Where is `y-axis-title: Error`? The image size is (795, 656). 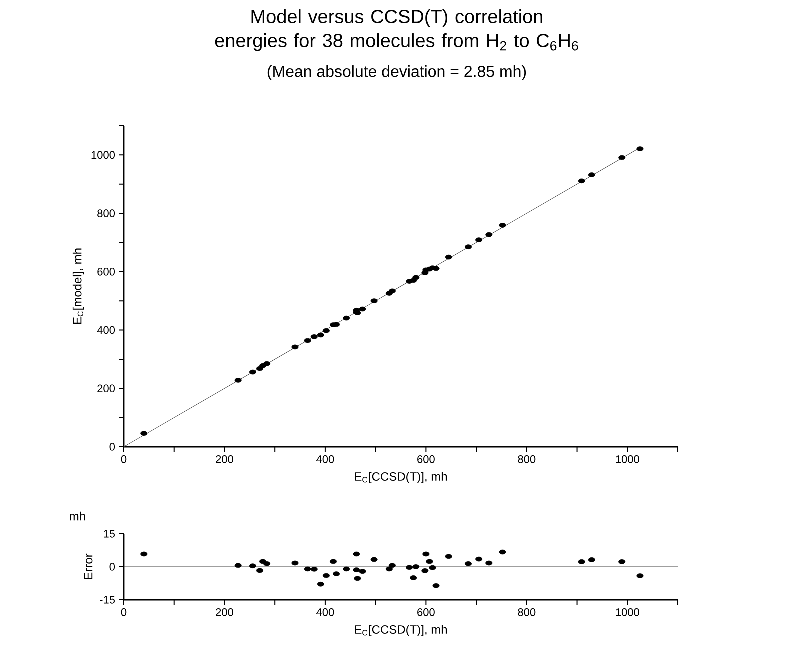 y-axis-title: Error is located at coordinates (88, 567).